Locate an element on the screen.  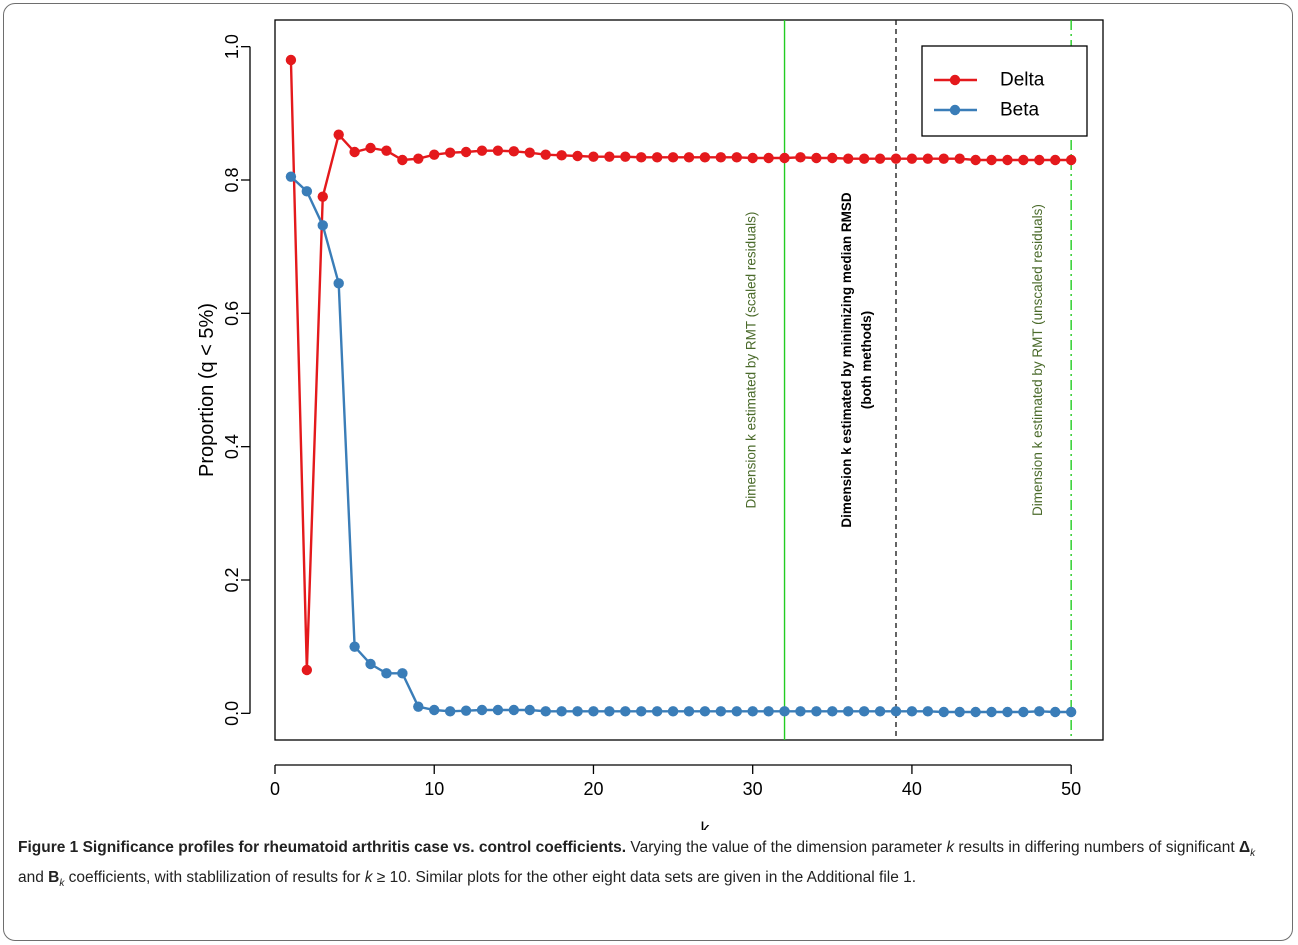
reference-line-label: (both methods) is located at coordinates (866, 360).